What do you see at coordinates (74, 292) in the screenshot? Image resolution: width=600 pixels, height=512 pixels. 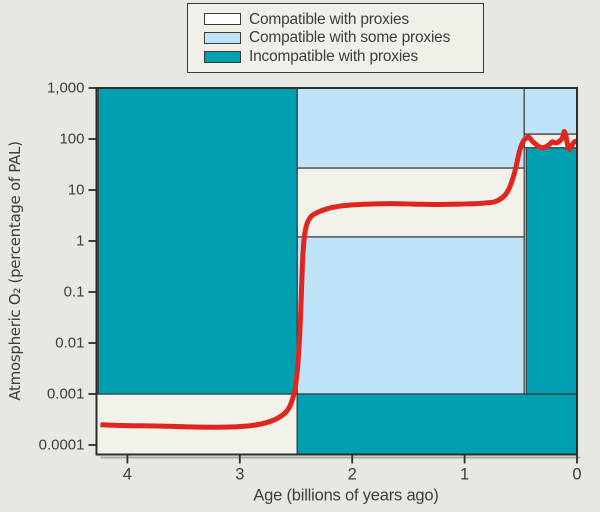 I see `y-tick-label: 0.1` at bounding box center [74, 292].